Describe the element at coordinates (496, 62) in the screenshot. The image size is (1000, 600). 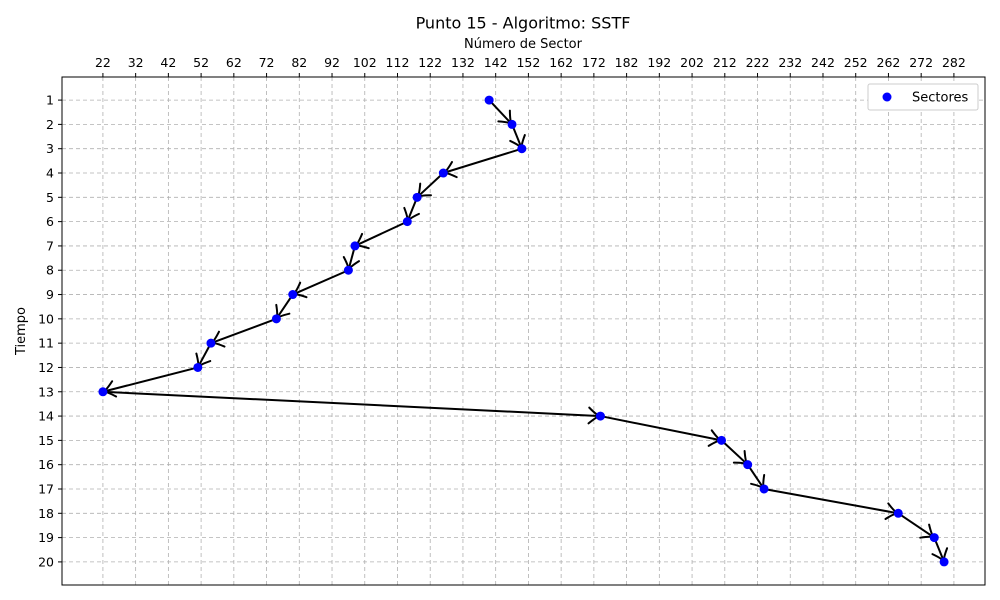
I see `x-tick-label: 142` at that location.